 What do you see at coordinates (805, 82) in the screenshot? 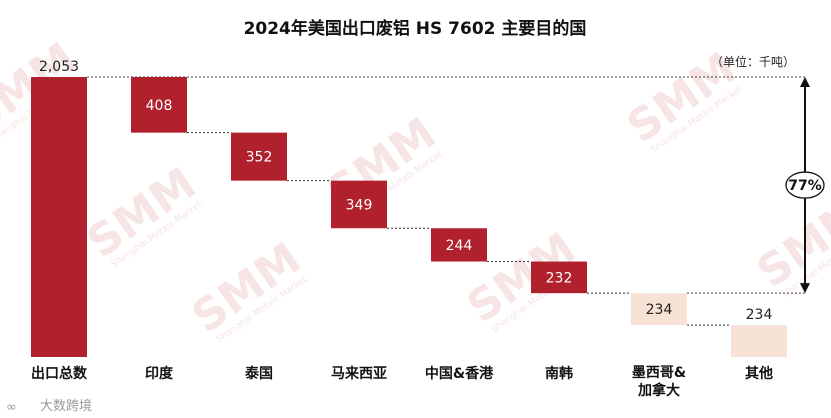
I see `bracket-arrow-top` at bounding box center [805, 82].